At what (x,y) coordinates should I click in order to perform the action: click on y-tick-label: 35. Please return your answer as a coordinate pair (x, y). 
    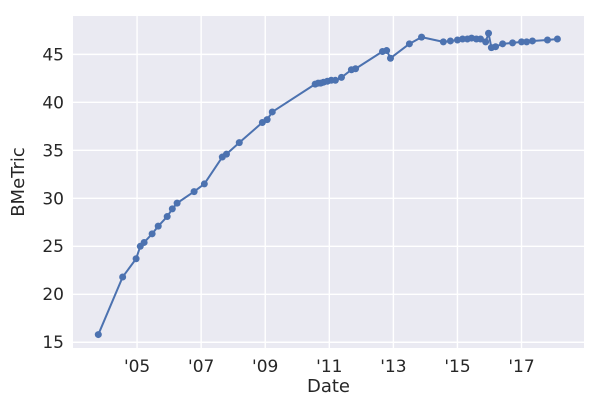
    Looking at the image, I should click on (53, 151).